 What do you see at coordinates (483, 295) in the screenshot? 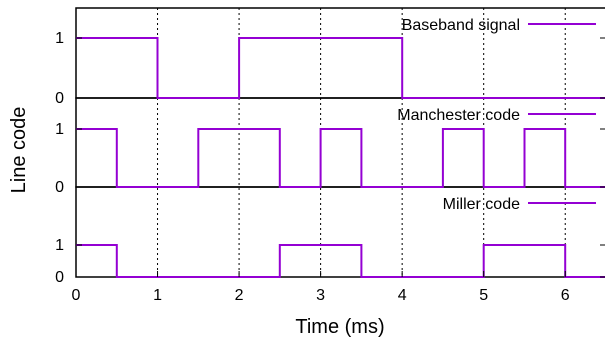
I see `x-tick-label: 5` at bounding box center [483, 295].